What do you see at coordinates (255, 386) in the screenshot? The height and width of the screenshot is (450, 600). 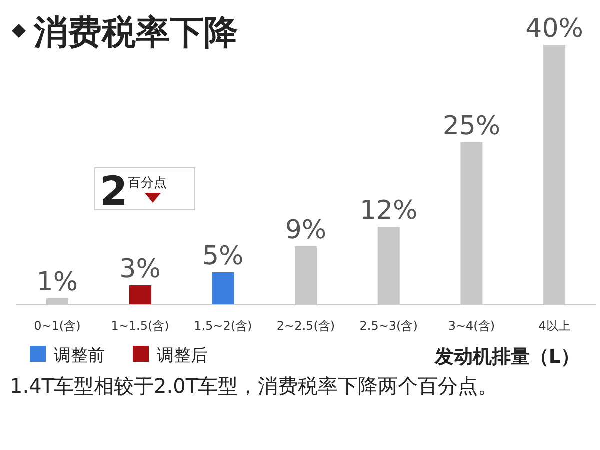 I see `text: 1.4T车型相较于2.0T车型，消费税率下降两个百分点。` at bounding box center [255, 386].